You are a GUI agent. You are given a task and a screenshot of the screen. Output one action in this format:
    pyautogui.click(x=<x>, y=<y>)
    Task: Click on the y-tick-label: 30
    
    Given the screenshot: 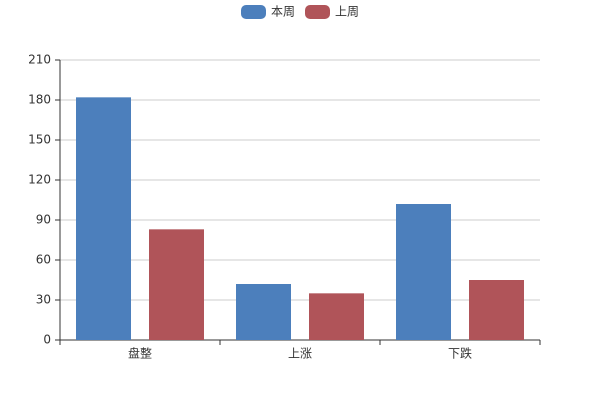 What is the action you would take?
    pyautogui.click(x=43, y=300)
    